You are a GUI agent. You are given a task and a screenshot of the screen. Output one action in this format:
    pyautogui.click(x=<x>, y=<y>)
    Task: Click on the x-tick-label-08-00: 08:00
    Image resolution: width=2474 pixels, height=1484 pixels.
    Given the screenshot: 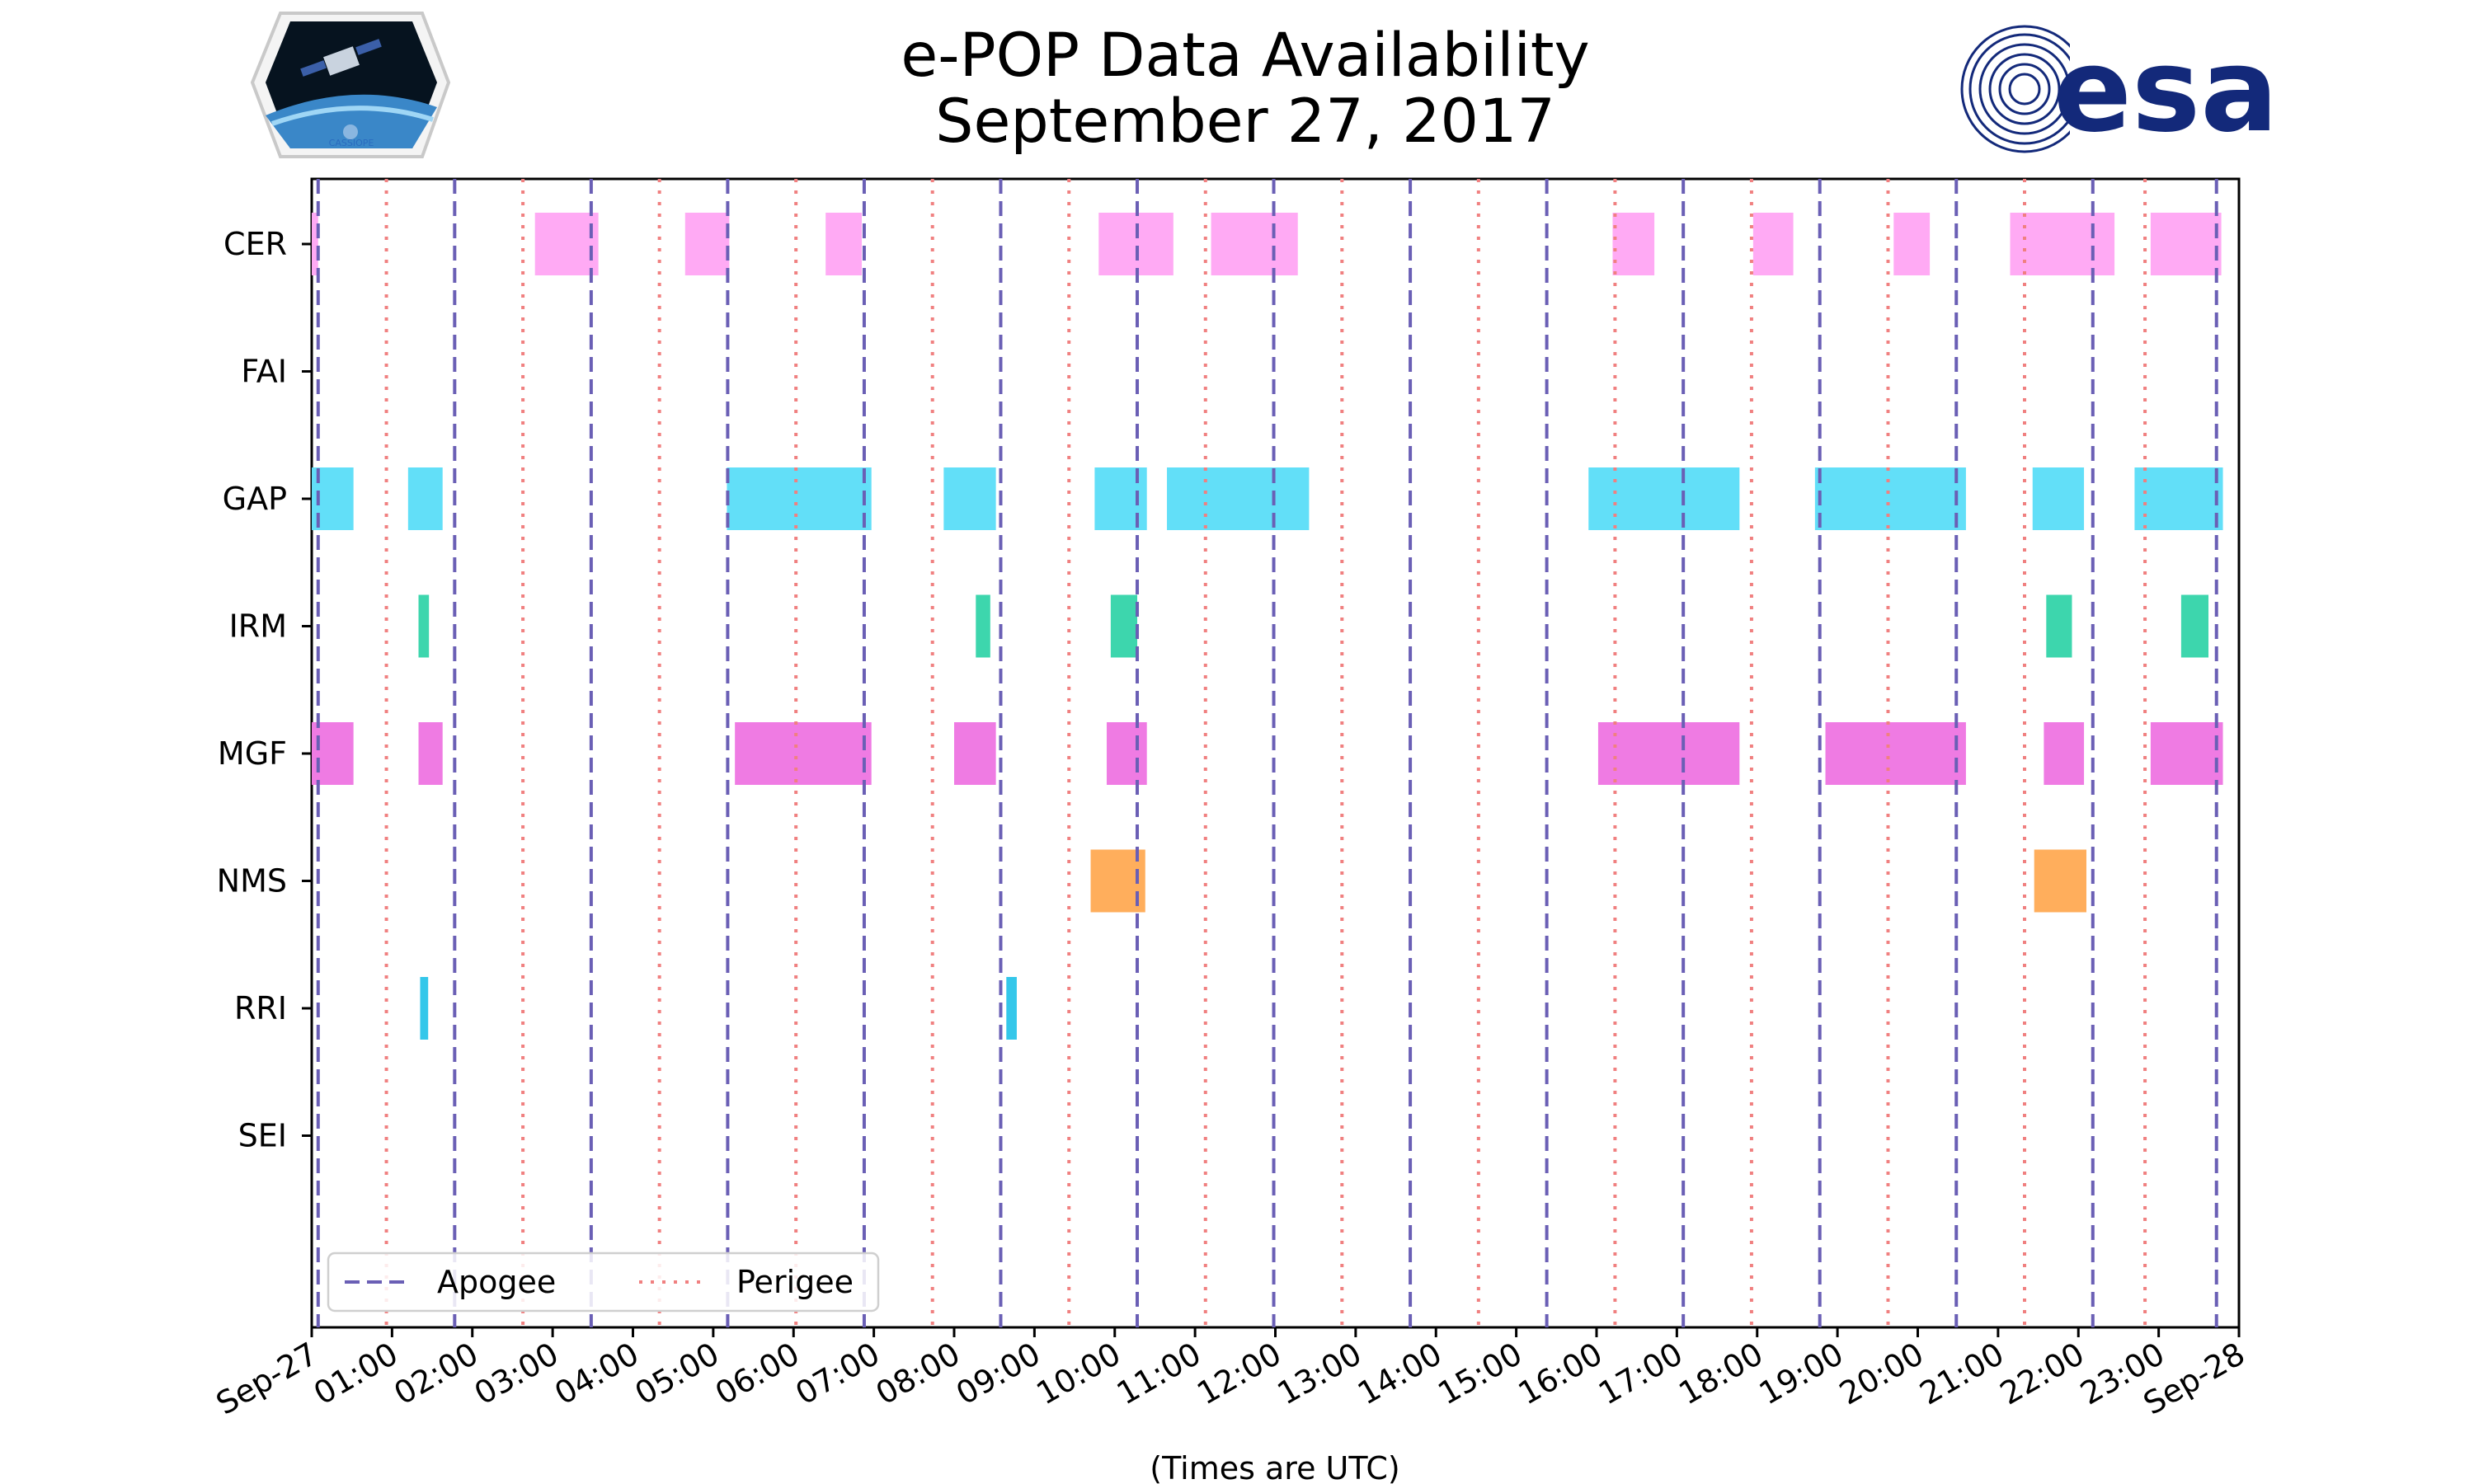 What is the action you would take?
    pyautogui.click(x=918, y=1374)
    